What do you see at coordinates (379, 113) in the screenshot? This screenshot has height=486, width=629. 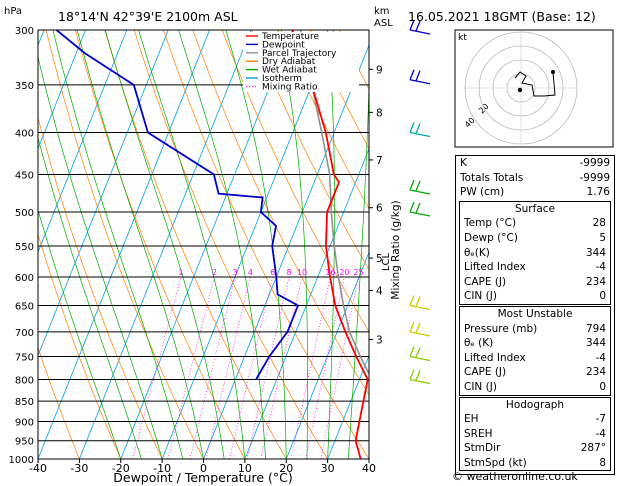 I see `km-tick-label: 8` at bounding box center [379, 113].